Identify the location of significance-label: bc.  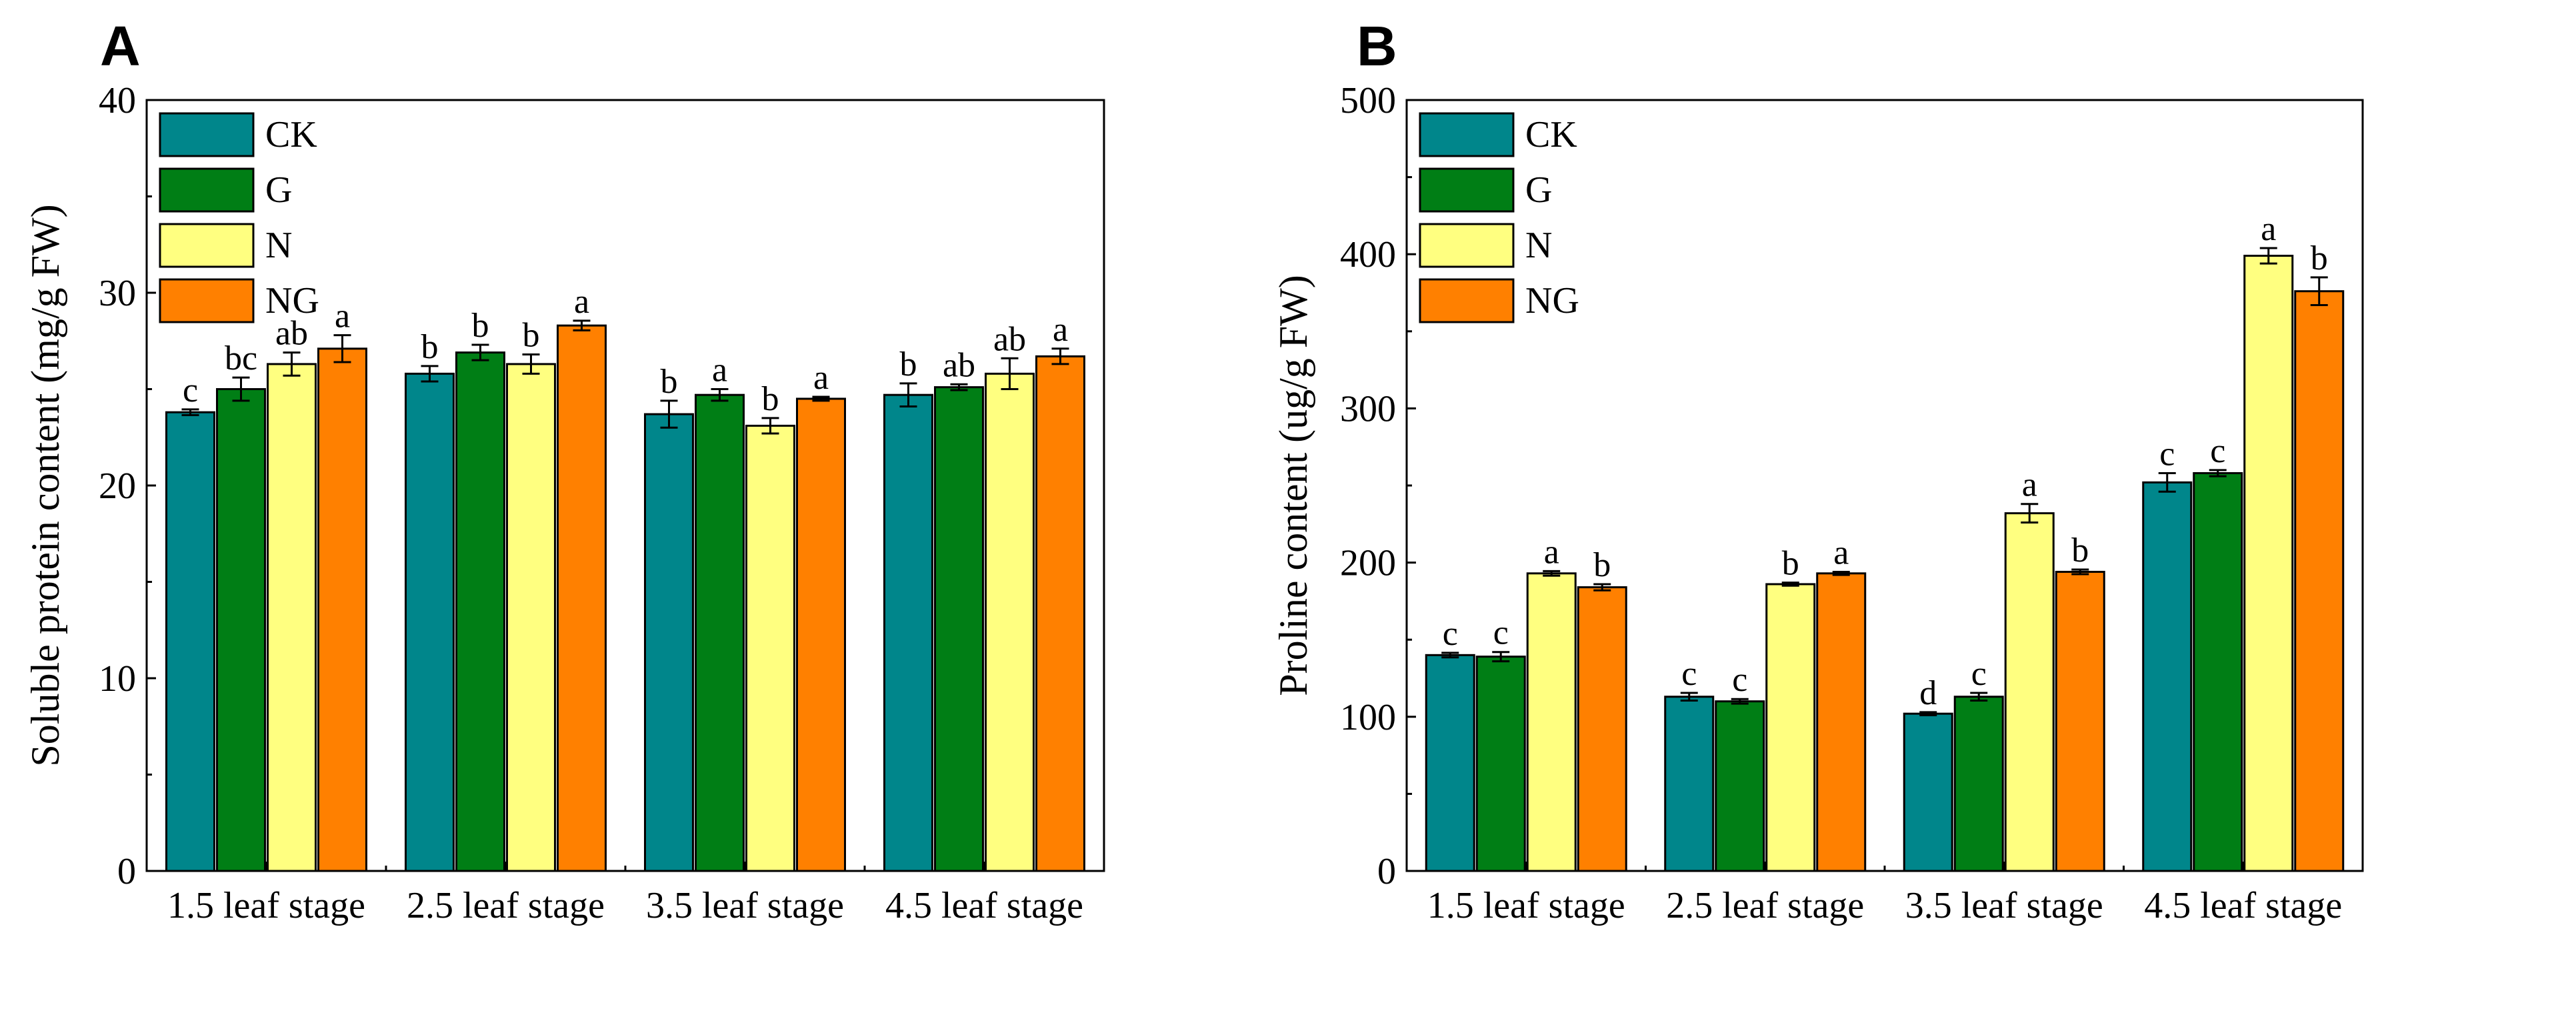
(241, 358).